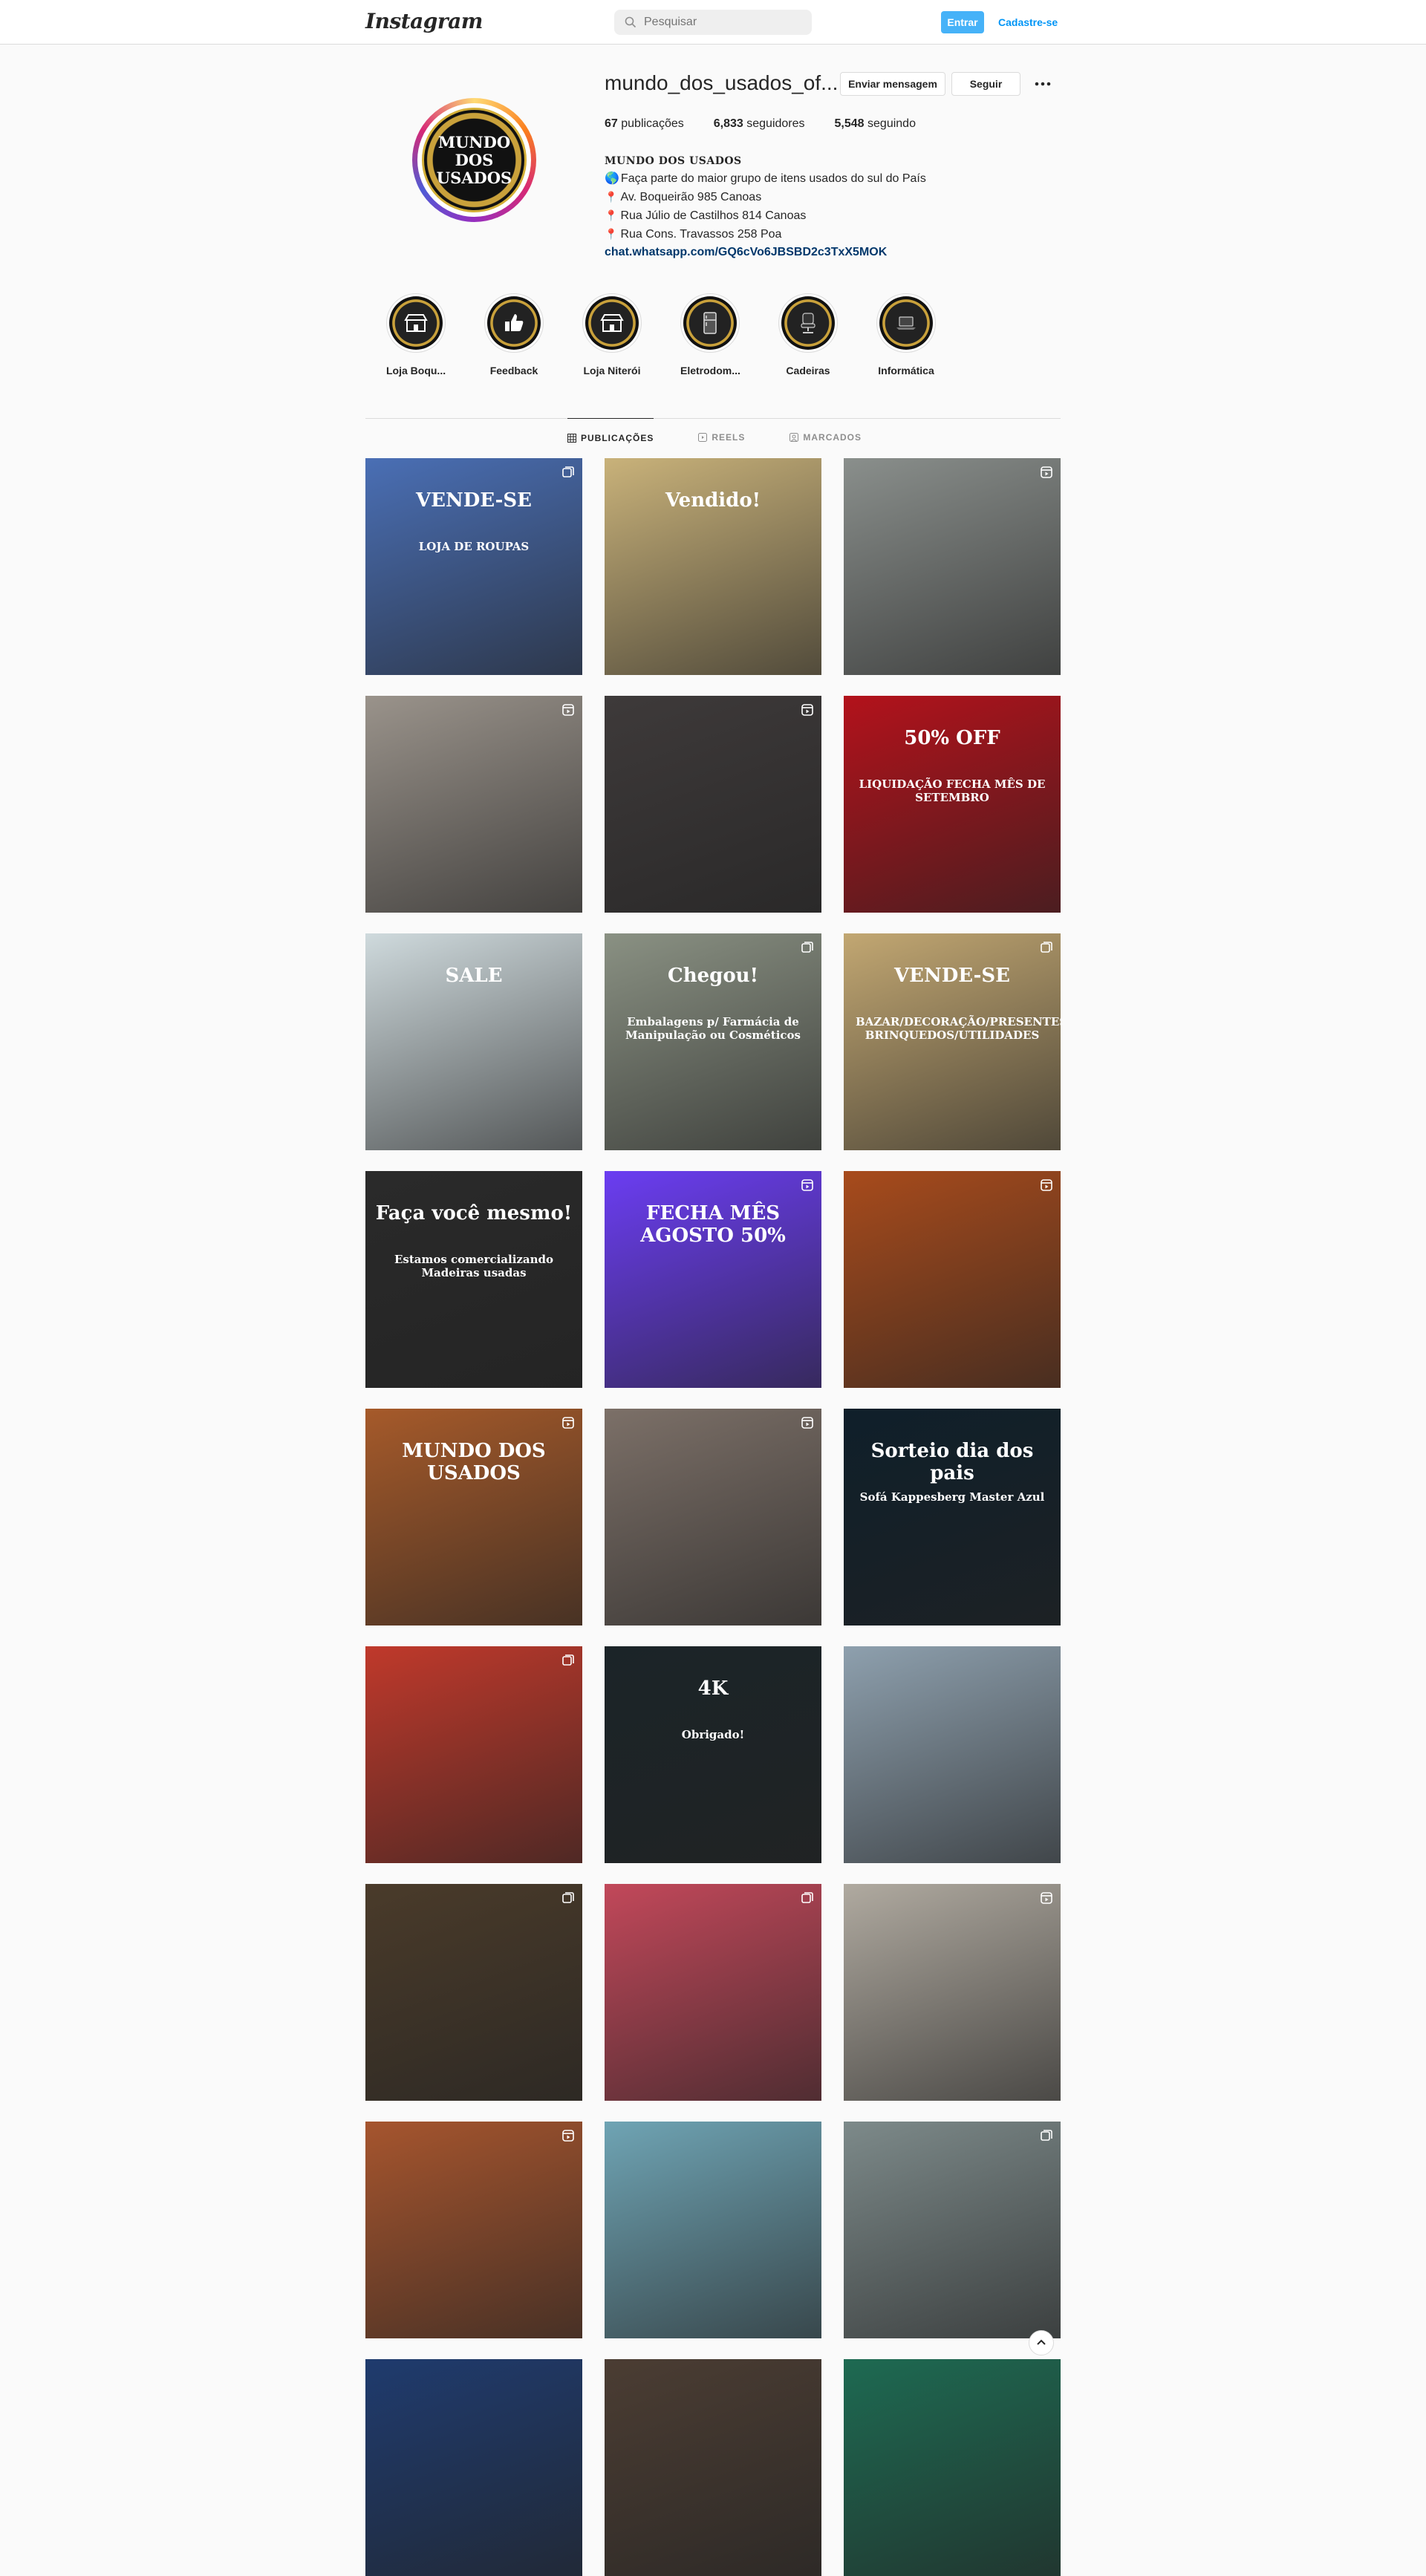  Describe the element at coordinates (906, 334) in the screenshot. I see `highlight-informatica: Informática` at that location.